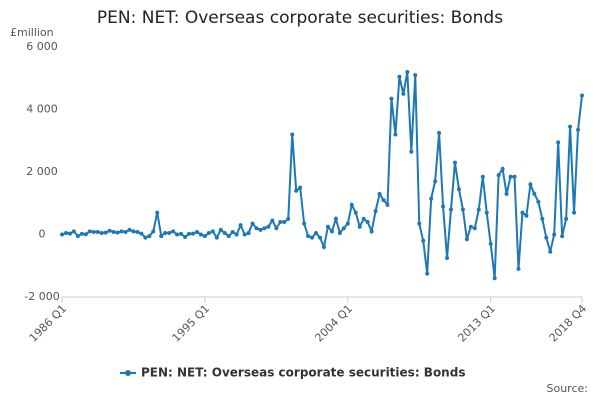 This screenshot has width=600, height=400. What do you see at coordinates (42, 46) in the screenshot?
I see `y-tick-label: 6 000` at bounding box center [42, 46].